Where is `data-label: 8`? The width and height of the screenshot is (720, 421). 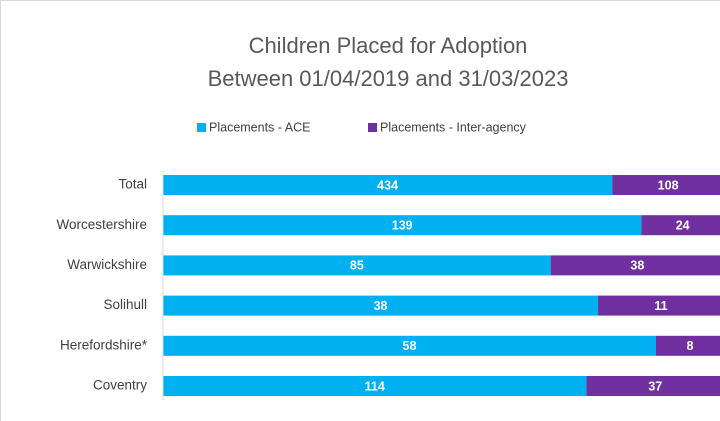 data-label: 8 is located at coordinates (690, 346).